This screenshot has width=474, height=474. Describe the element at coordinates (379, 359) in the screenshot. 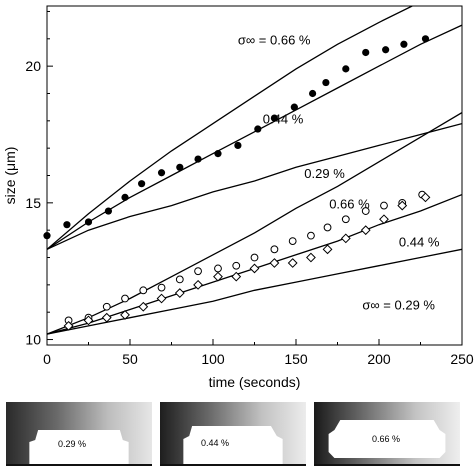

I see `x-tick-label: 200` at that location.